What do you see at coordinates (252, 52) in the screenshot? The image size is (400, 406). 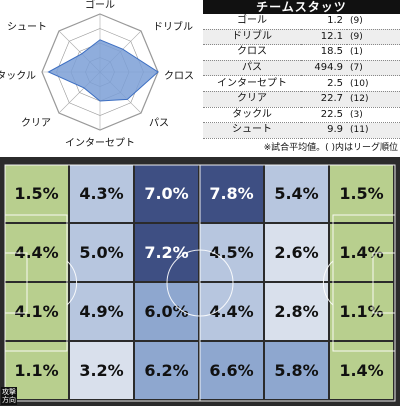 I see `stat-name: クロス` at bounding box center [252, 52].